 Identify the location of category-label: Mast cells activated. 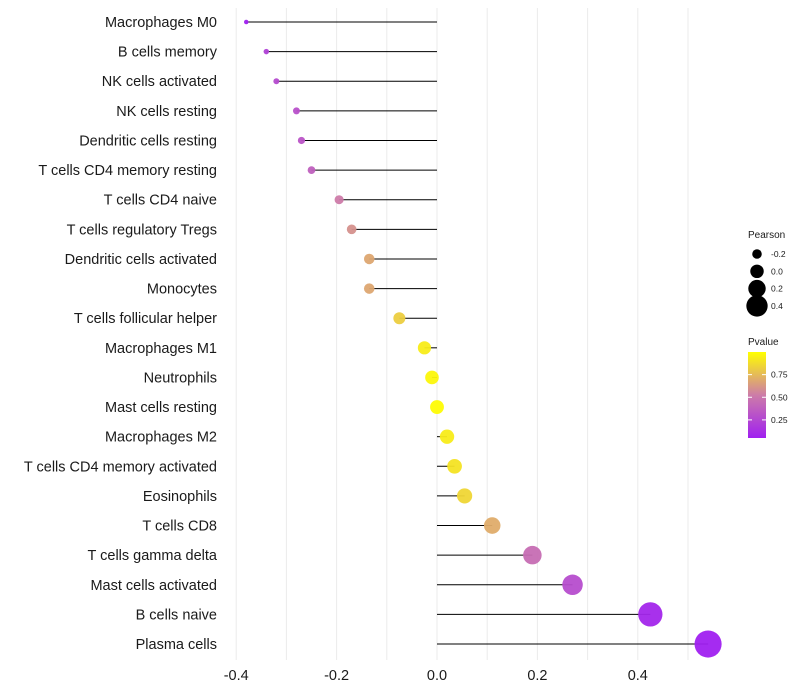
(153, 586).